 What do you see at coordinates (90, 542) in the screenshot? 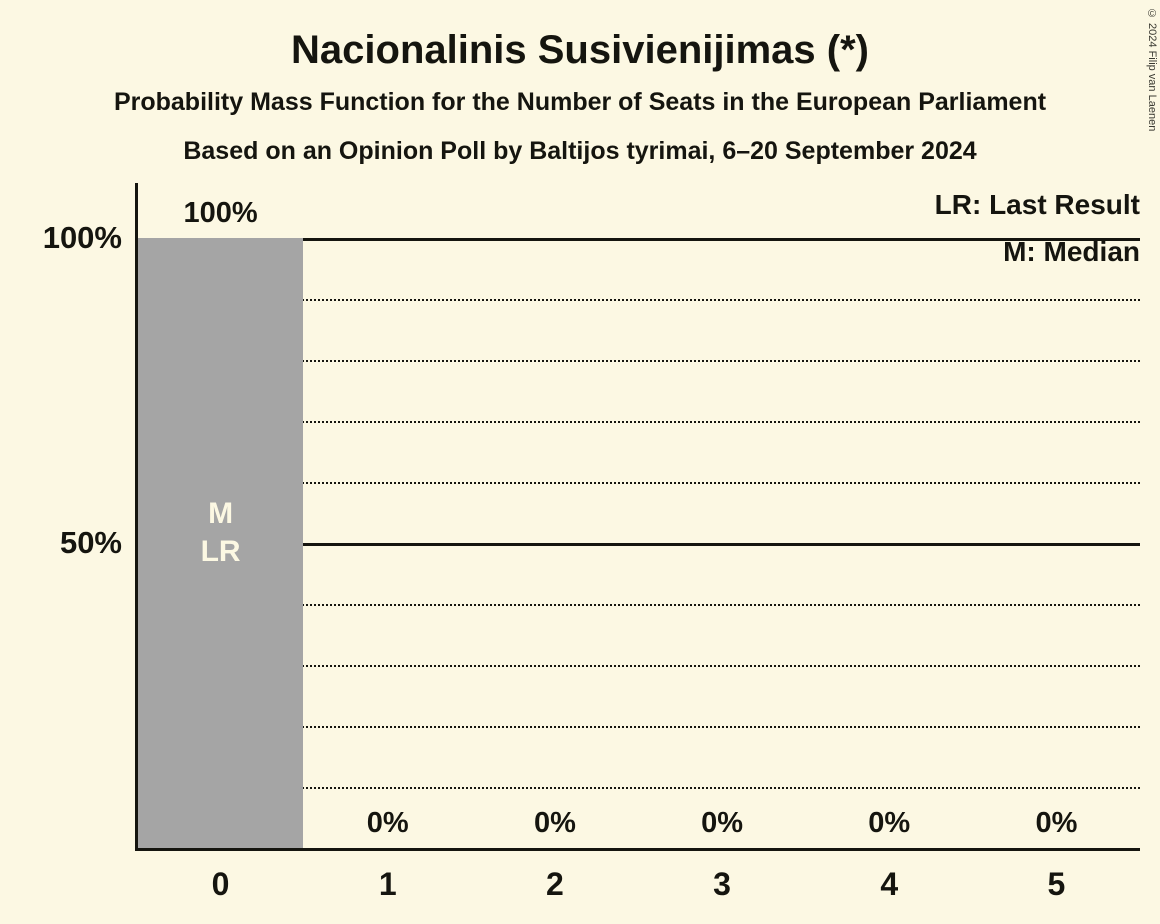
I see `y-tick-50: 50%` at bounding box center [90, 542].